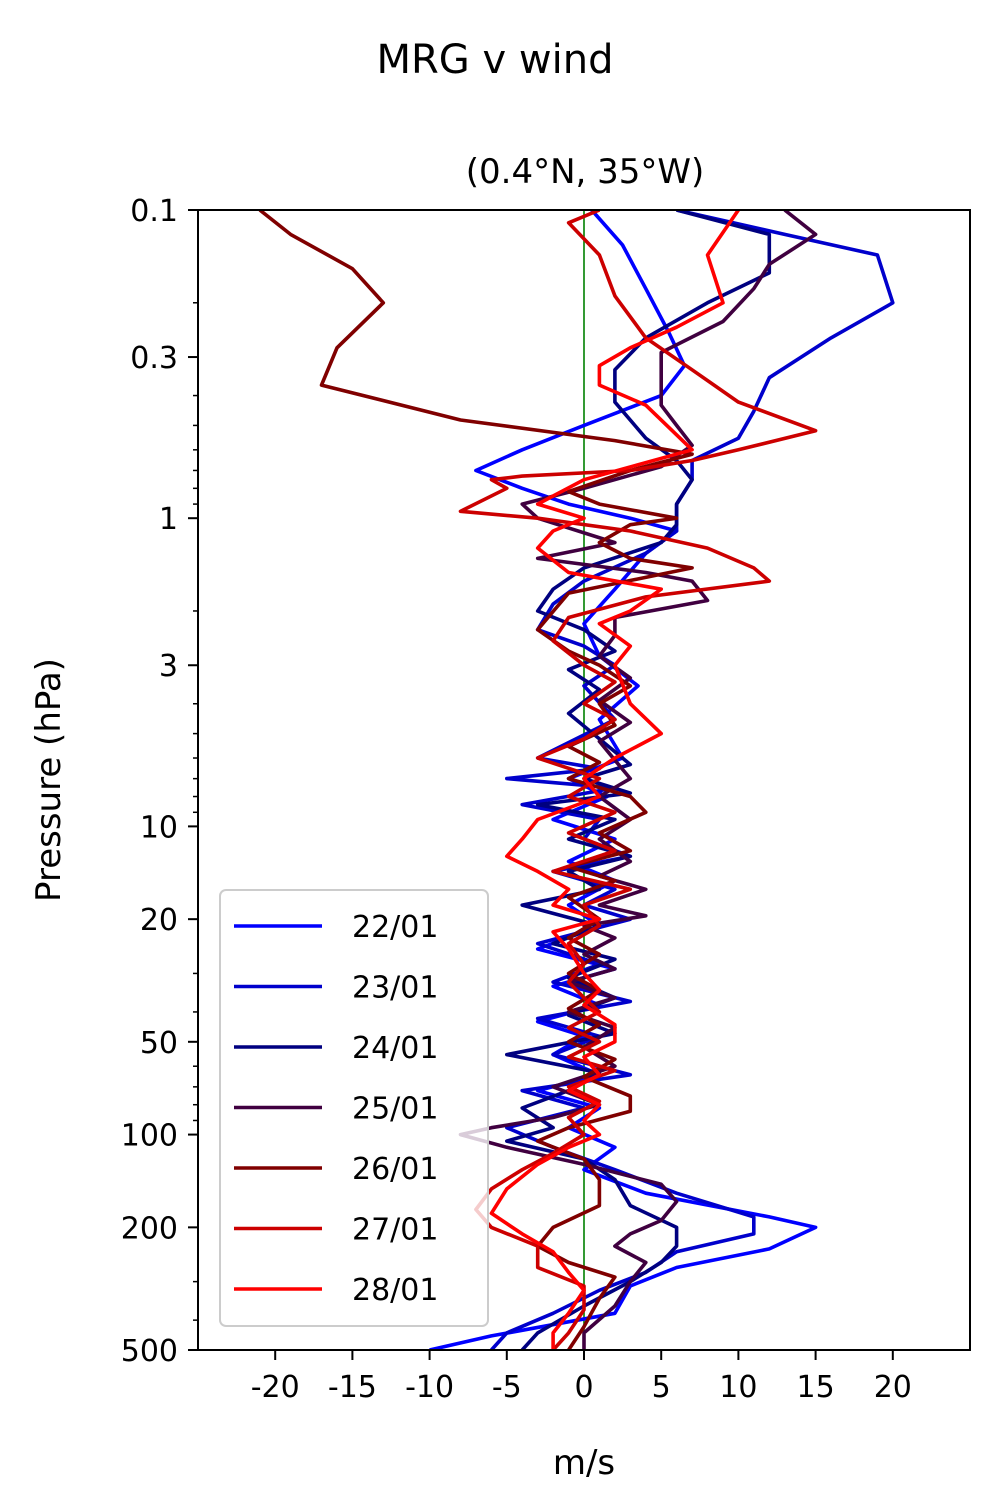  What do you see at coordinates (395, 988) in the screenshot?
I see `legend-label: 23/01` at bounding box center [395, 988].